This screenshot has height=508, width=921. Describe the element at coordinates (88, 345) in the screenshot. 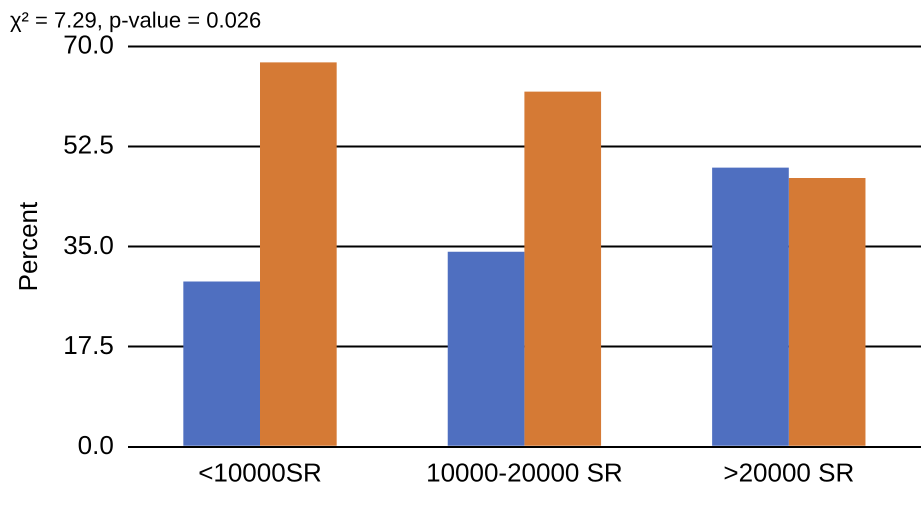

I see `y-tick-label: 17.5` at that location.